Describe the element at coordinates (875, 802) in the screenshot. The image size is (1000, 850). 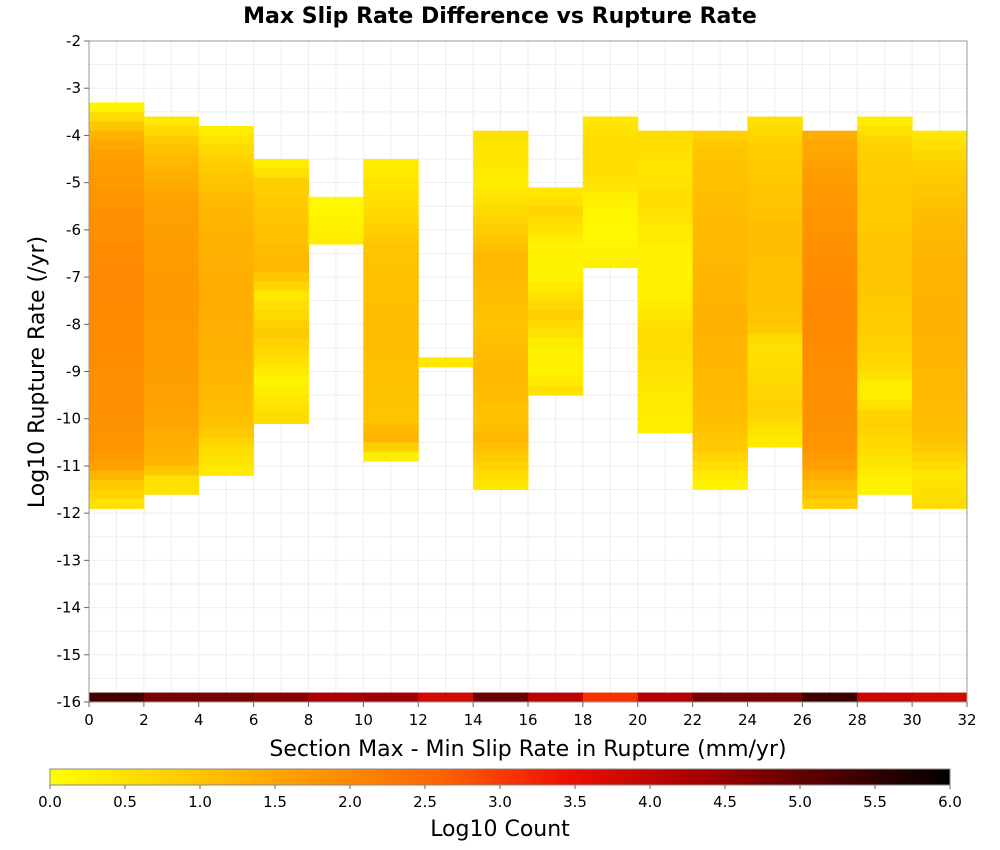
I see `colorbar-tick-label: 5.5` at that location.